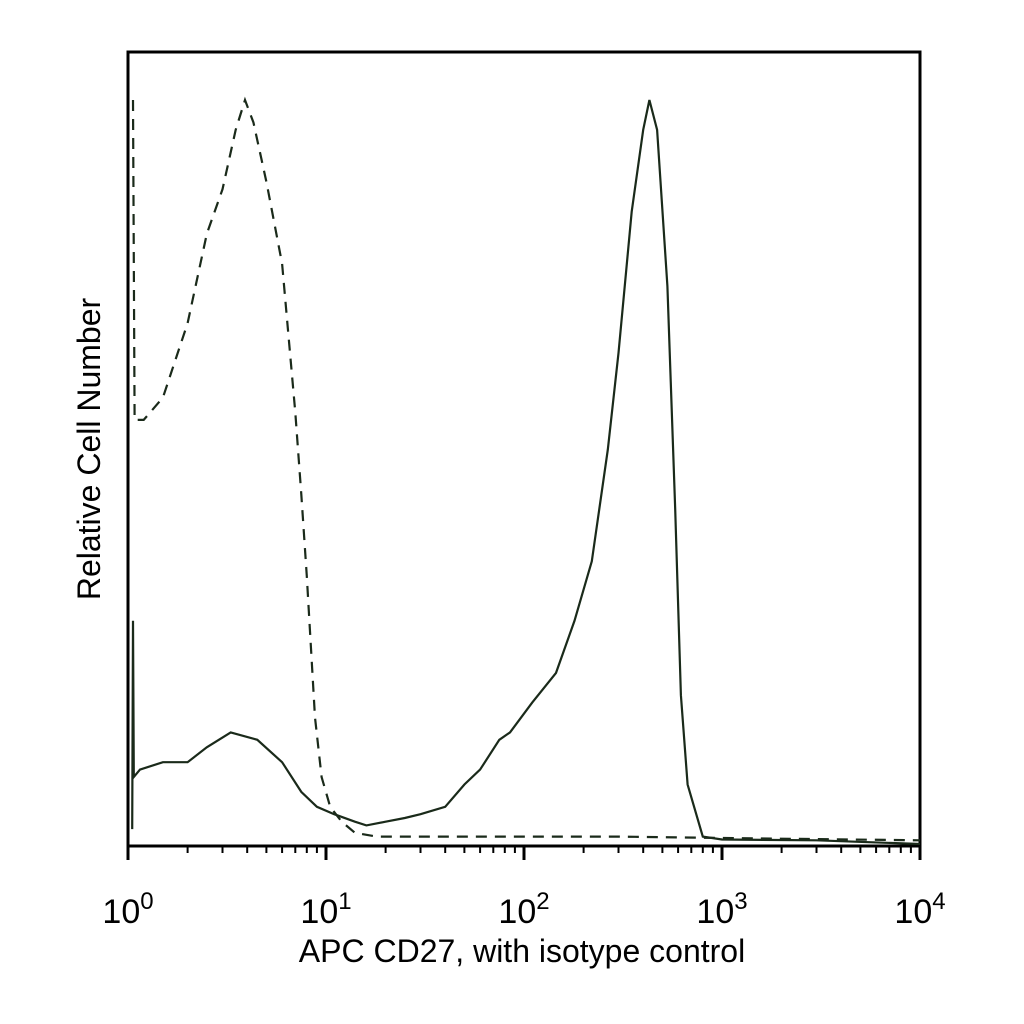 This screenshot has width=1024, height=1024. I want to click on x-axis-tick-labels: 10⁰ 10¹ 10² 10³ 10⁴, so click(523, 909).